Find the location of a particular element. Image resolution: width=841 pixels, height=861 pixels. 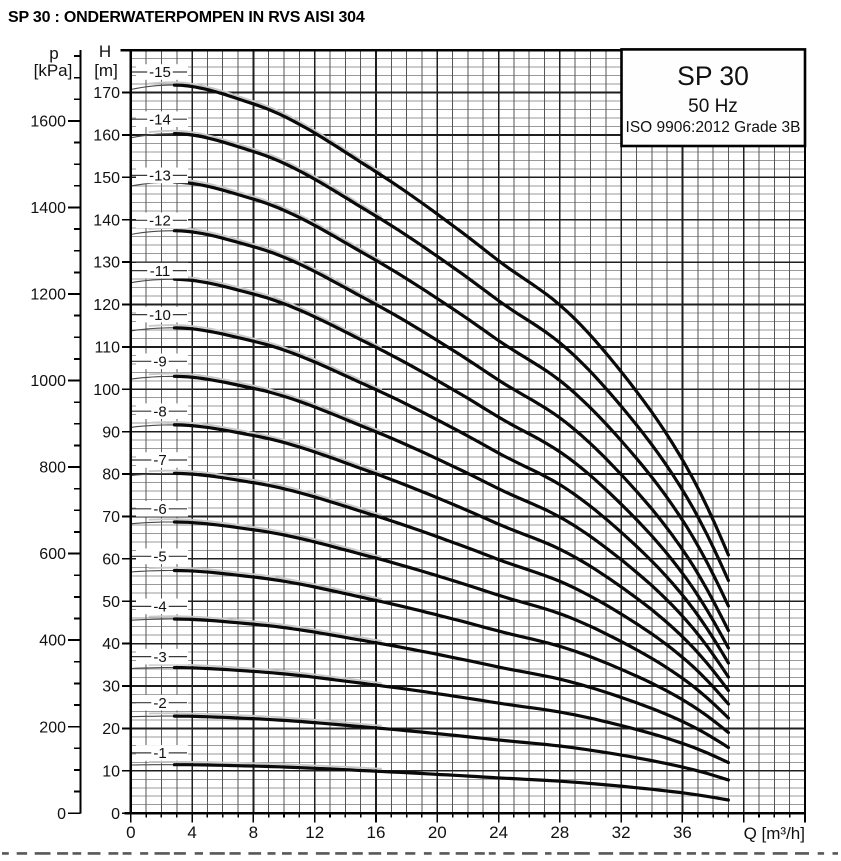

svg-text: 4 is located at coordinates (191, 832).